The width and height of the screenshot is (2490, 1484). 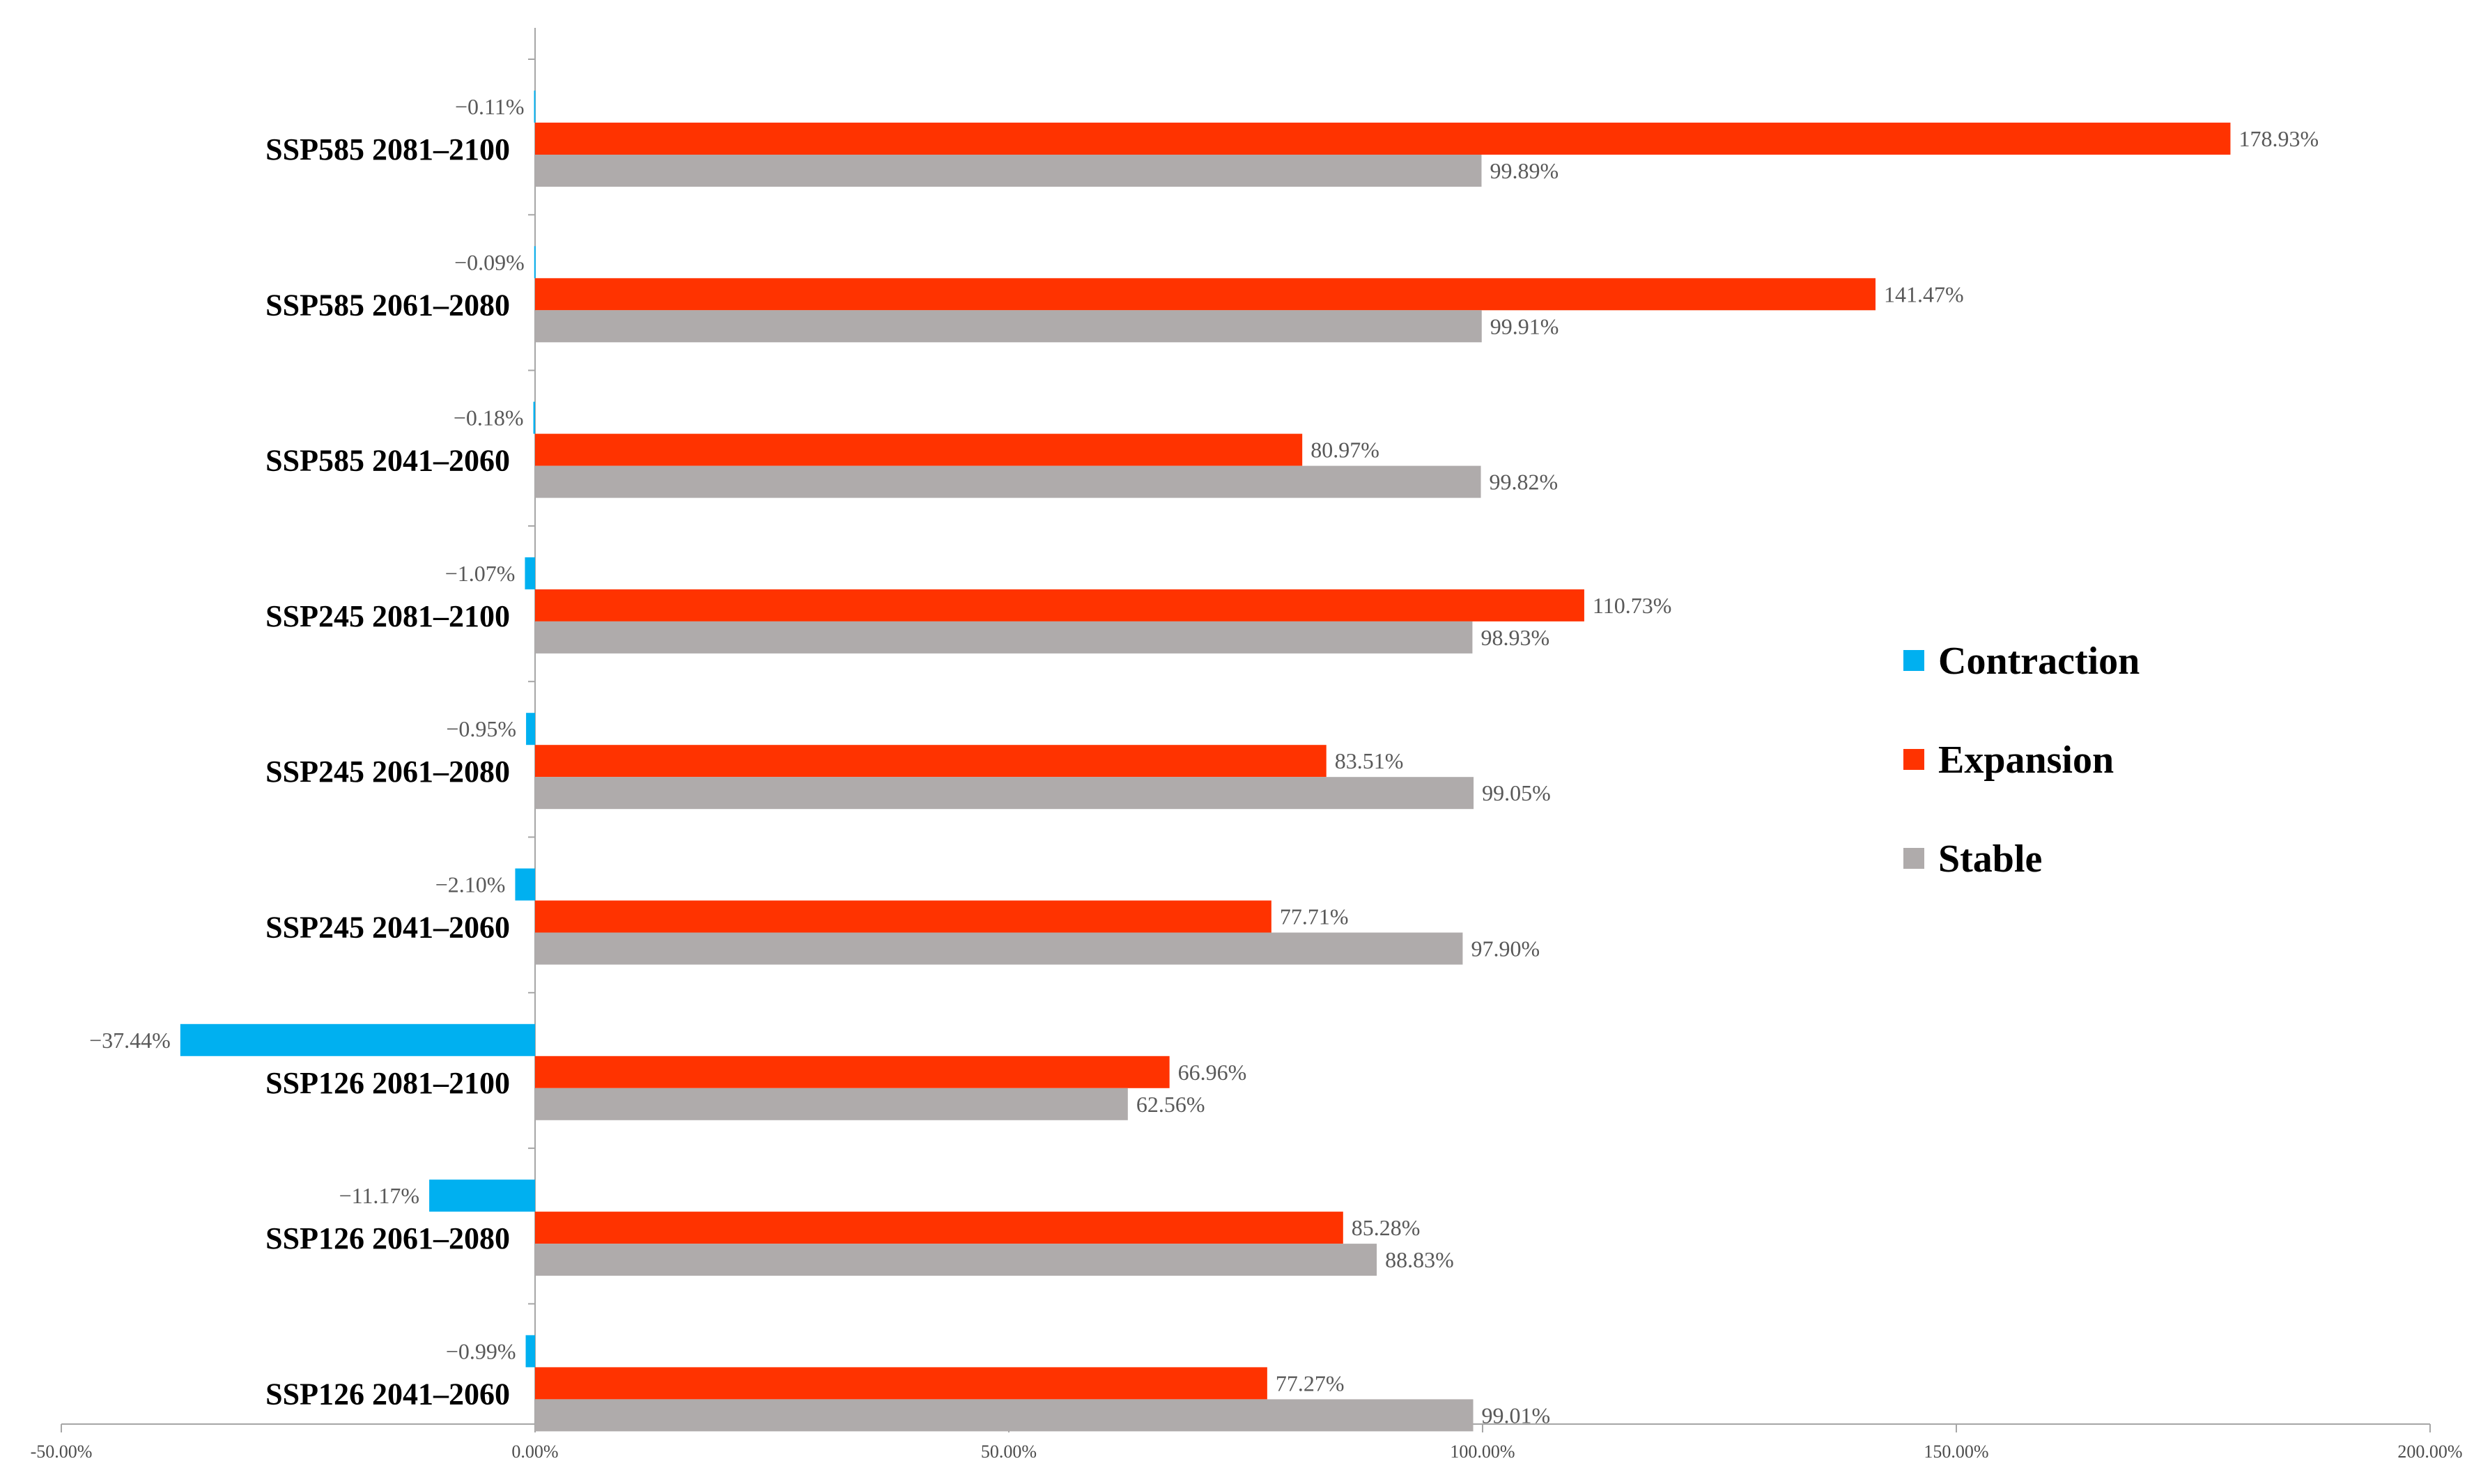 What do you see at coordinates (387, 1238) in the screenshot?
I see `category-label: SSP126 2061–2080` at bounding box center [387, 1238].